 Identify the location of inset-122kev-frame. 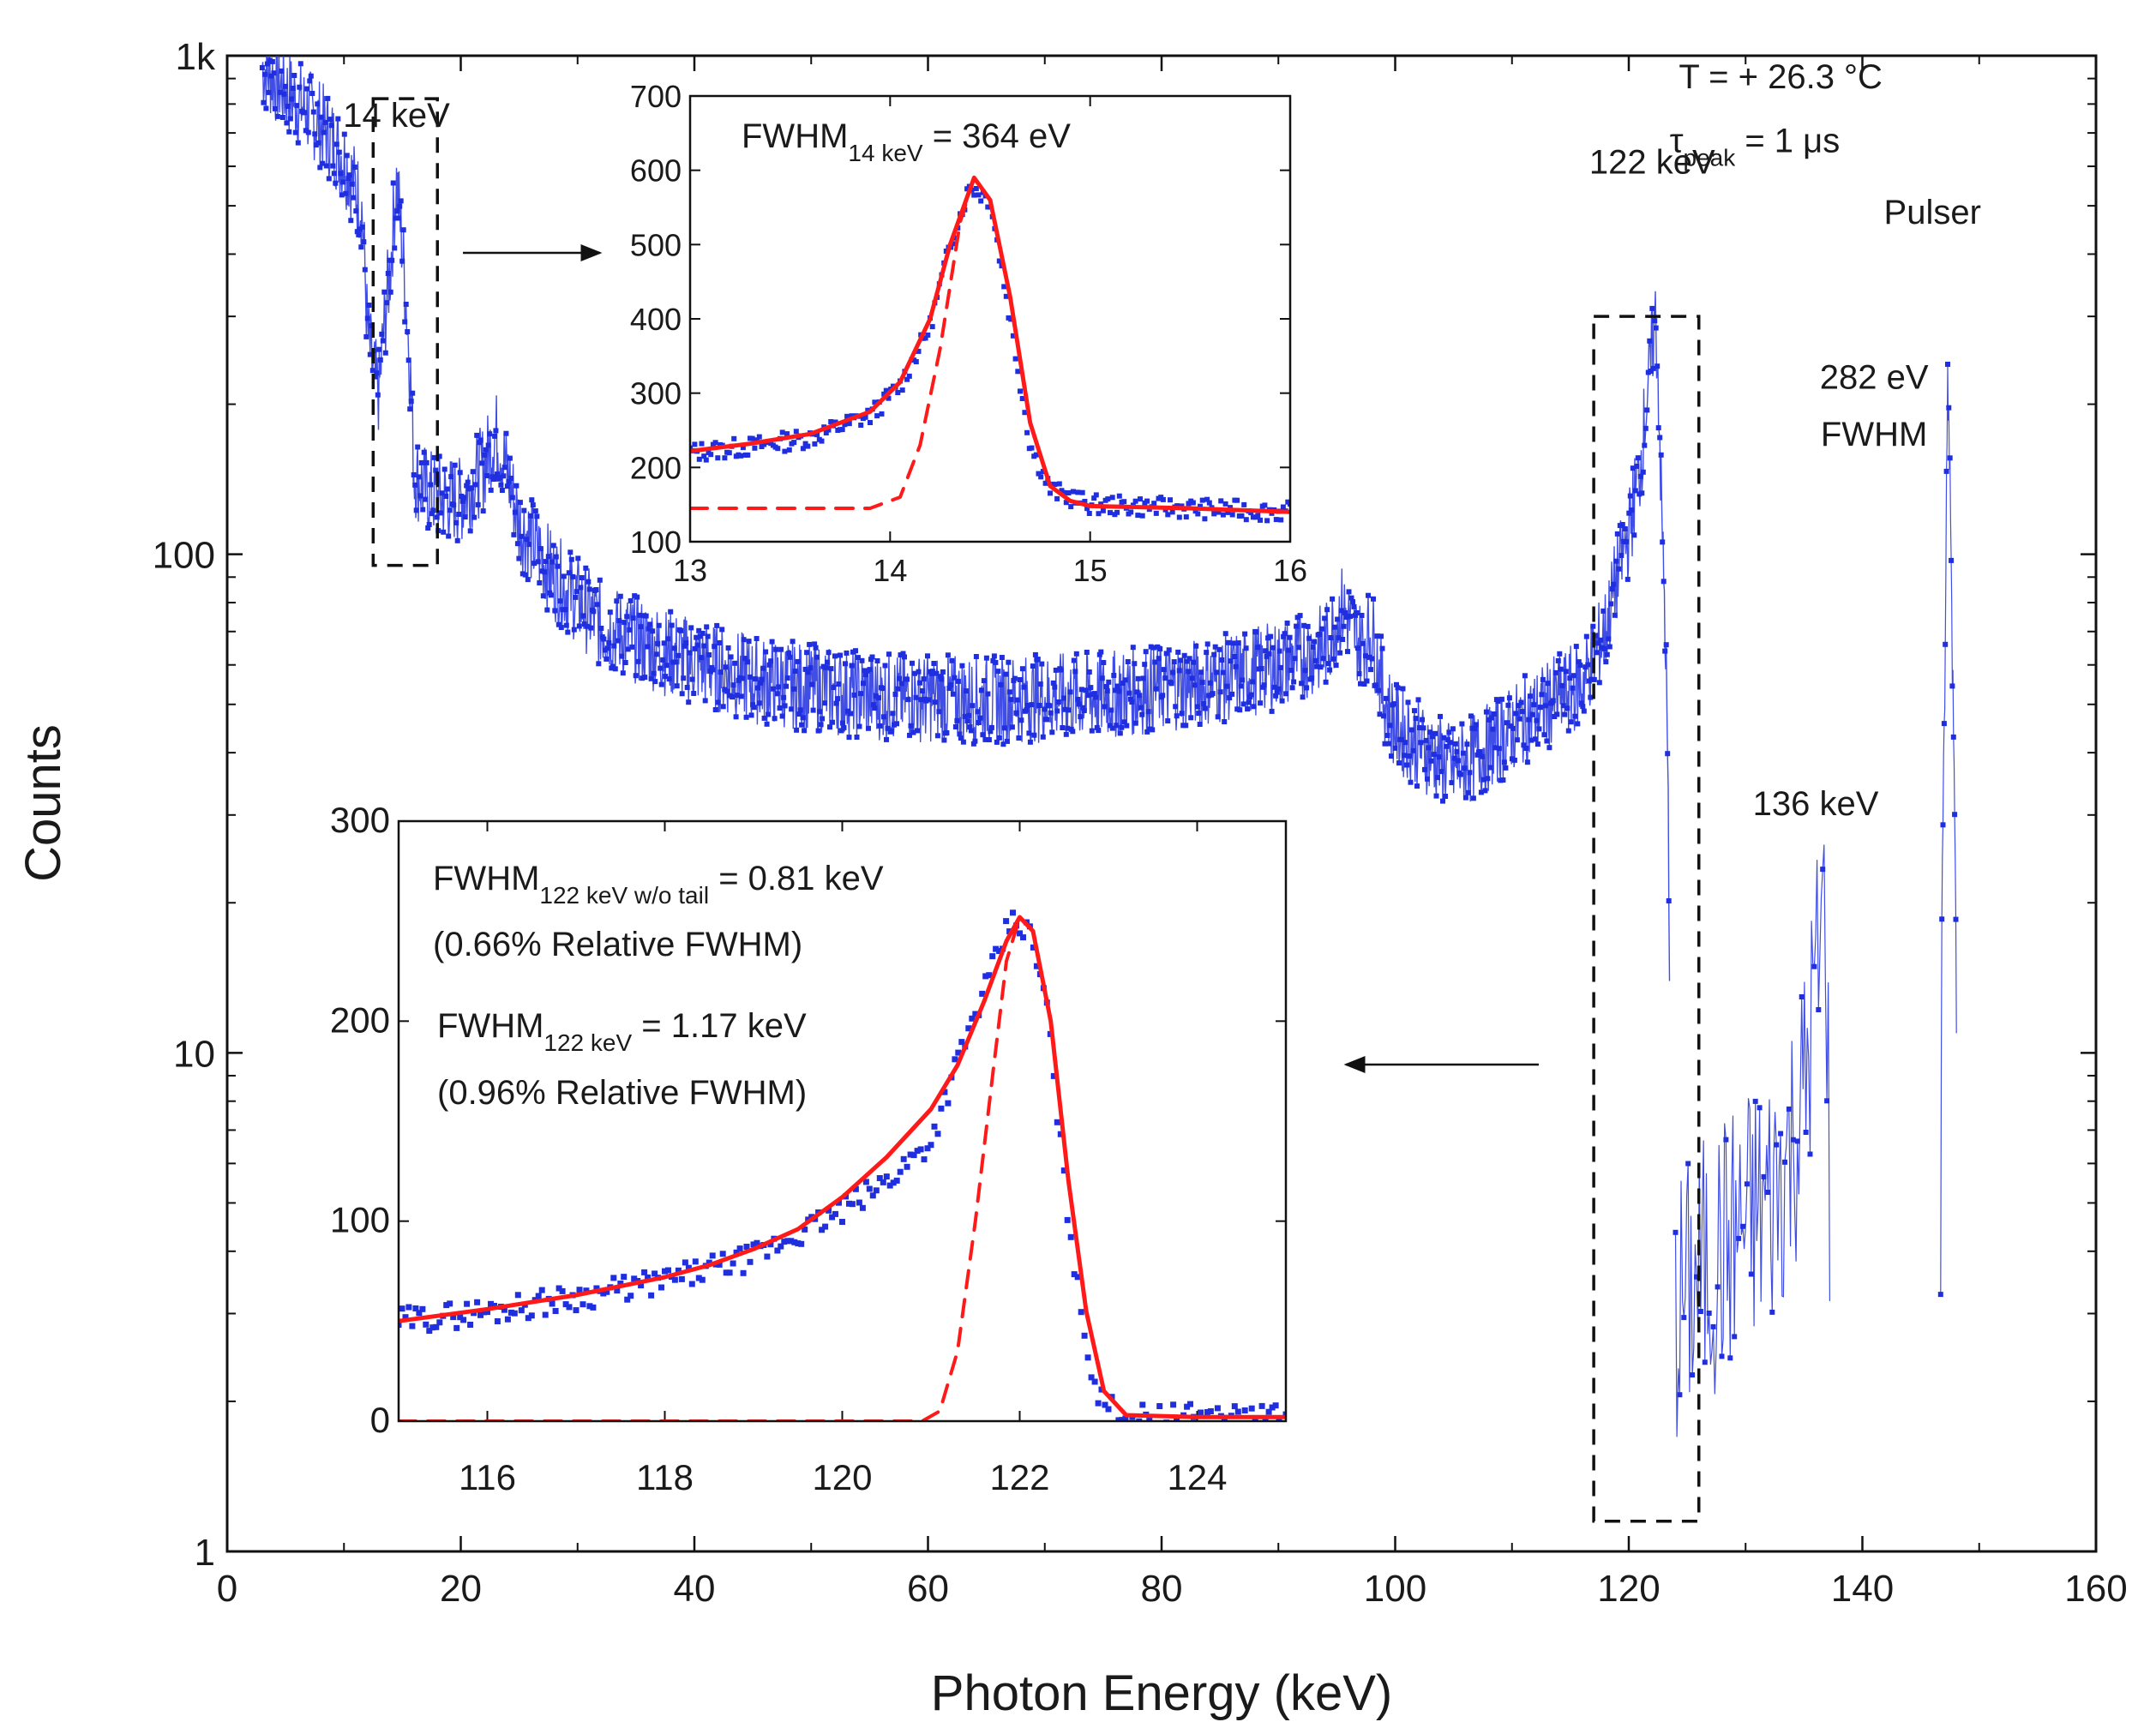
(842, 1121).